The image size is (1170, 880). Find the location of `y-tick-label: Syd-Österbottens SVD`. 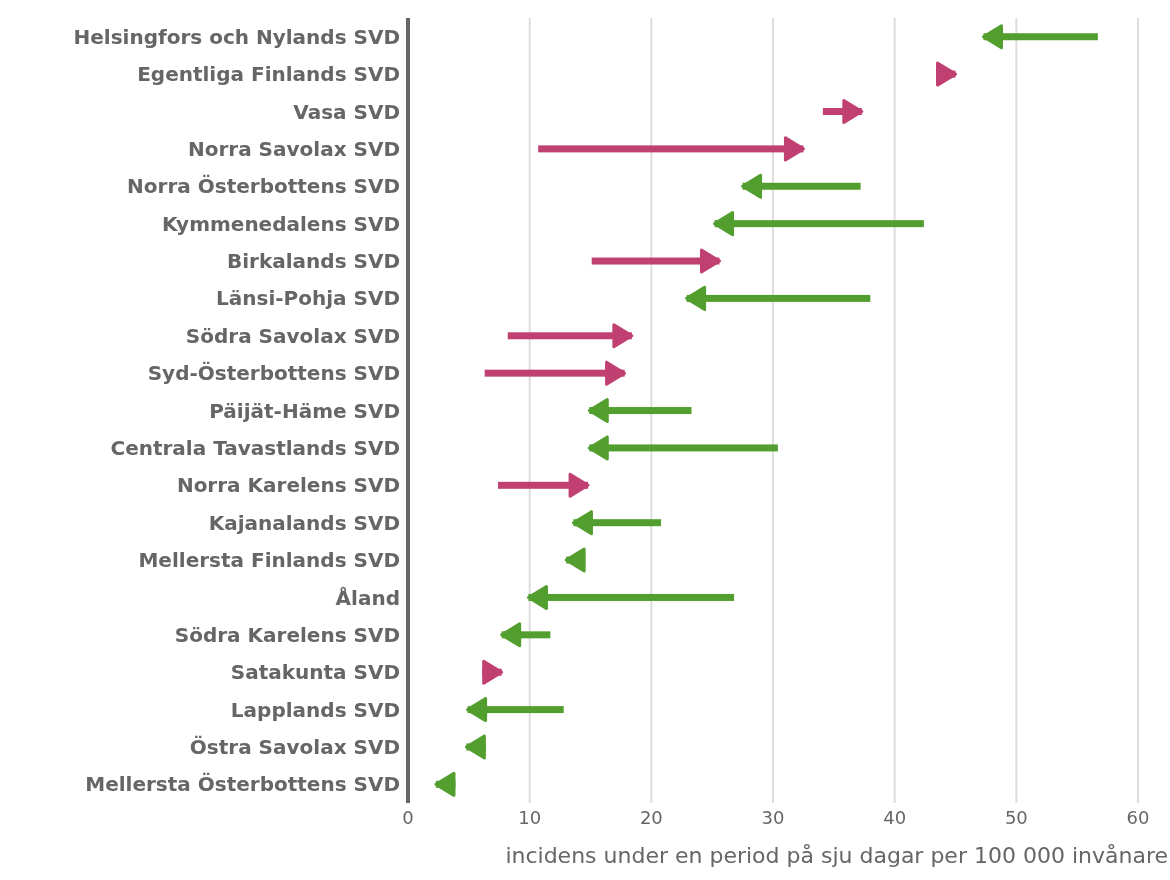

y-tick-label: Syd-Österbottens SVD is located at coordinates (273, 373).